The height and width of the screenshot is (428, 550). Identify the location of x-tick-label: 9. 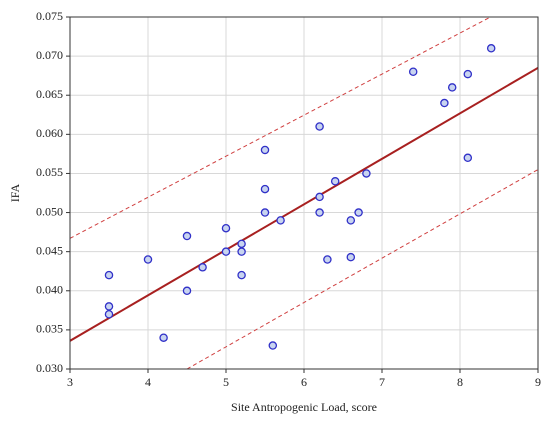
(538, 382).